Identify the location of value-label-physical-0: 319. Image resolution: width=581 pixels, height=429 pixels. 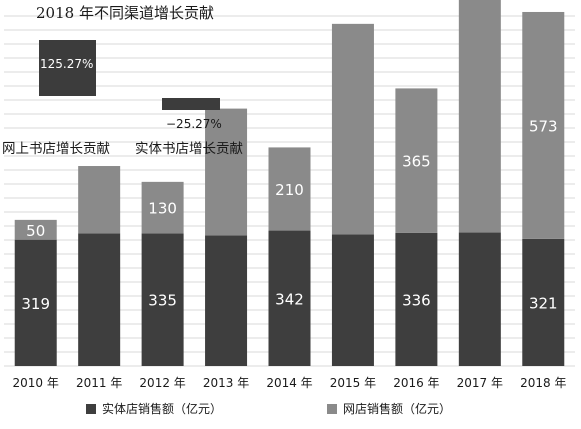
(35, 304).